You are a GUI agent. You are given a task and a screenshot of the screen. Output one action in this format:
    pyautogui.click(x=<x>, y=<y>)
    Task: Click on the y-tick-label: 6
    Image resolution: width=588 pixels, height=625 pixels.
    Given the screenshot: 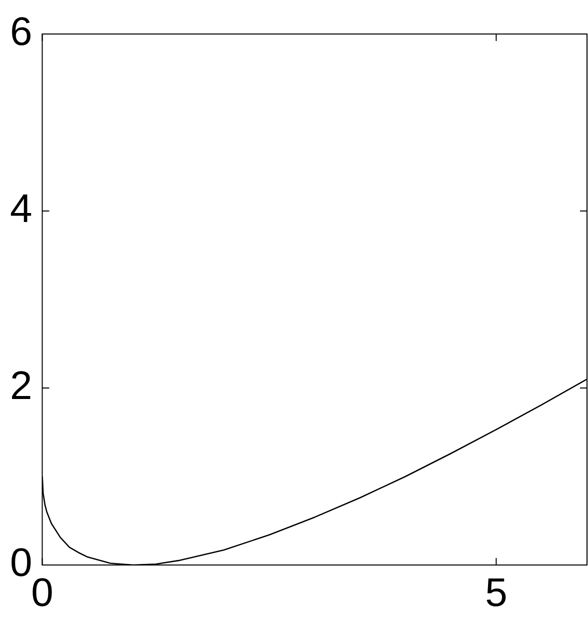 What is the action you would take?
    pyautogui.click(x=21, y=32)
    